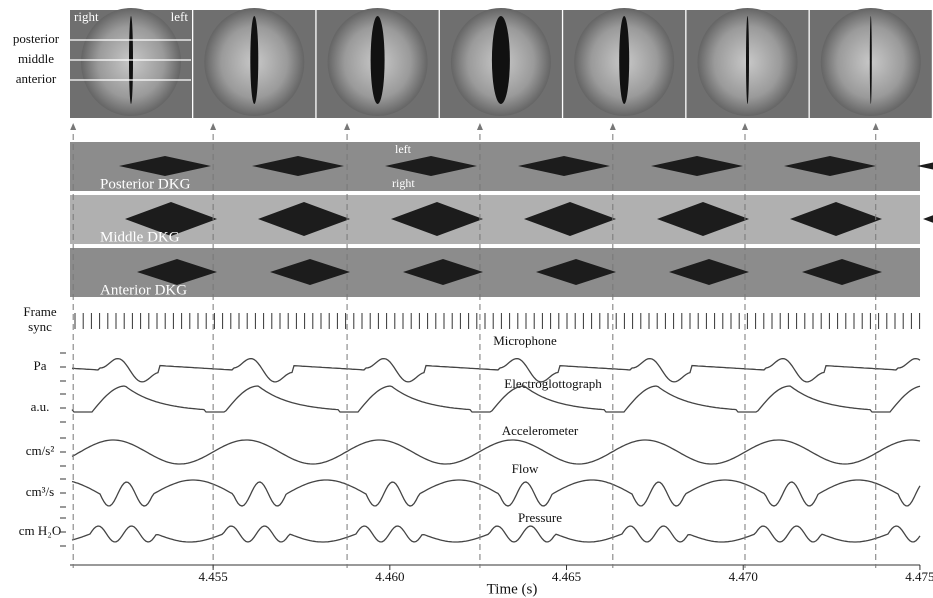  Describe the element at coordinates (540, 430) in the screenshot. I see `trace-title: Accelerometer` at that location.